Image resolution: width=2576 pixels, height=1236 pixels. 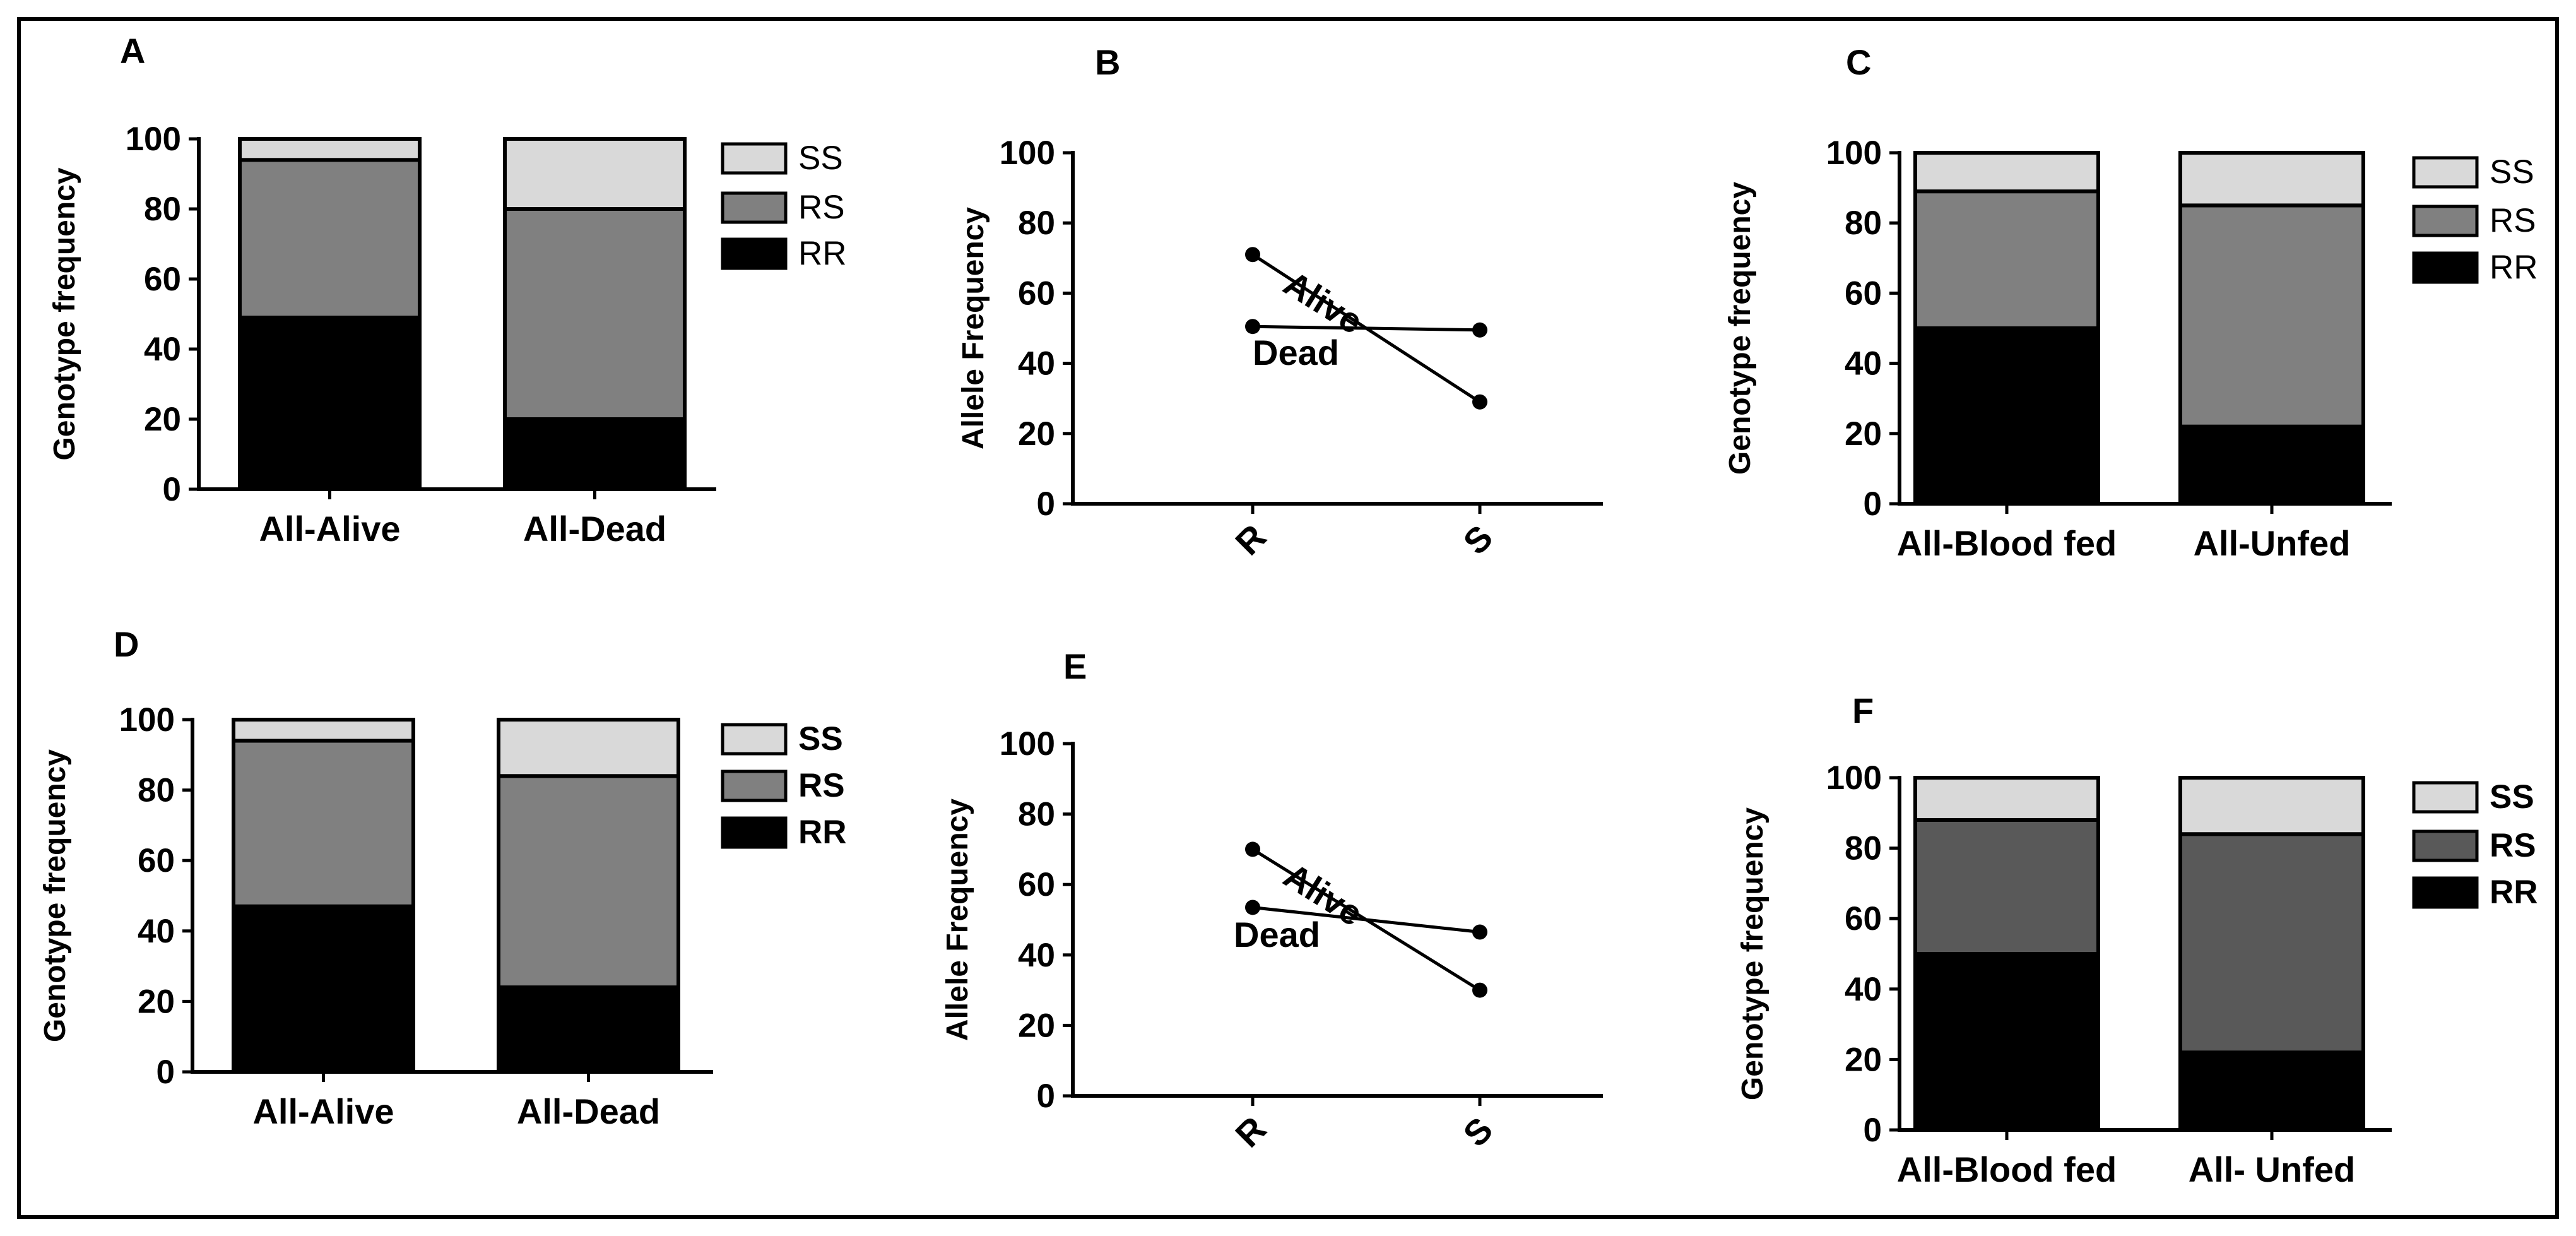 I want to click on series-line-dead, so click(x=1366, y=920).